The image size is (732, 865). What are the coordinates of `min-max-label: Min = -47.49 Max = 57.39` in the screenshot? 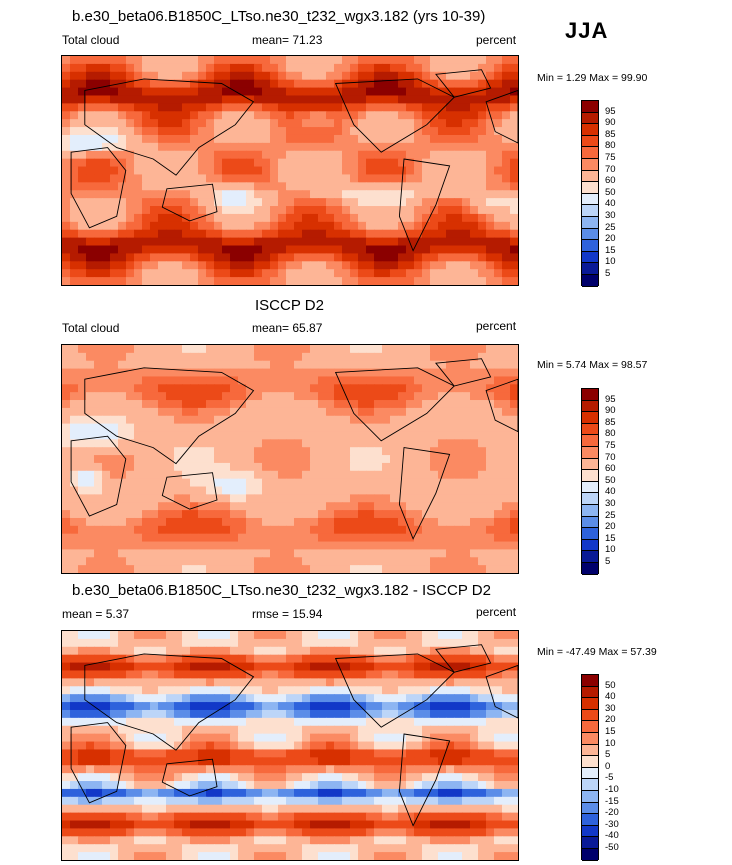 It's located at (597, 652).